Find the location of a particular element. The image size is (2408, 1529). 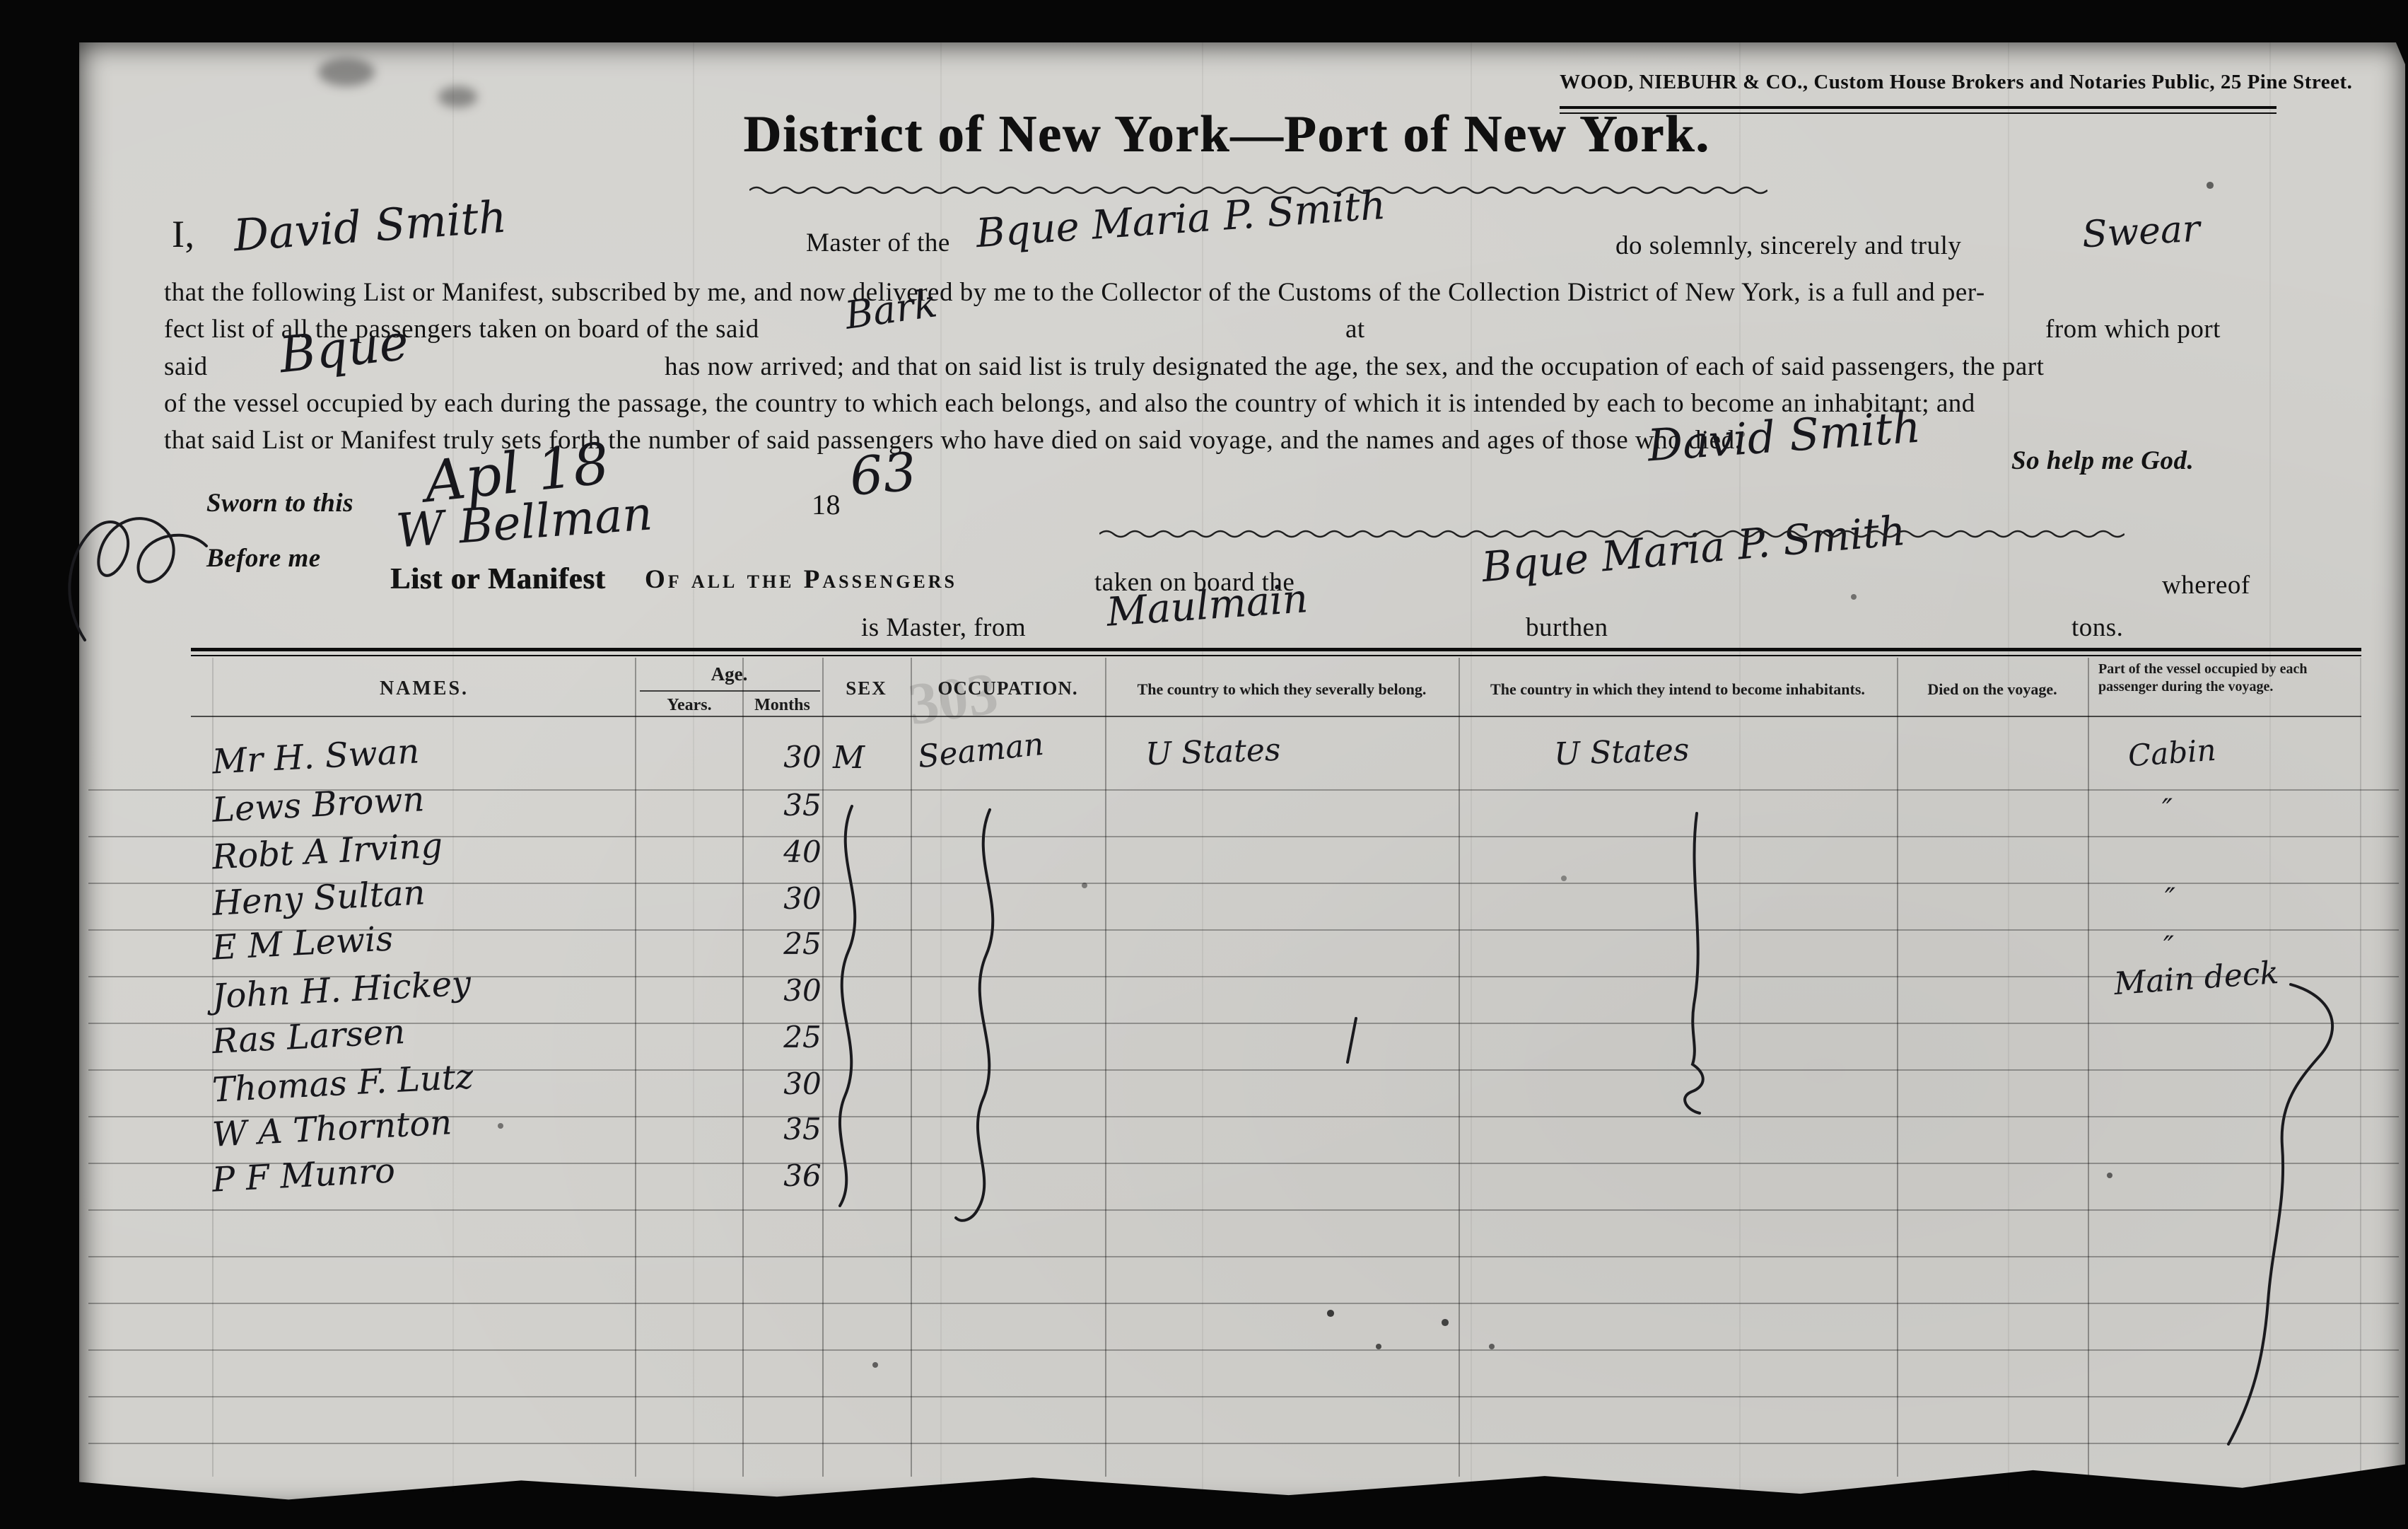

header-died: Died on the voyage. is located at coordinates (1992, 689).